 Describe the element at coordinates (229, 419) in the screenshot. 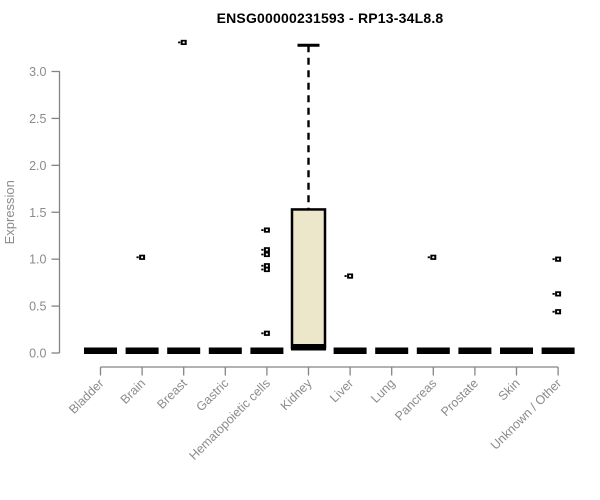

I see `x-tick-label: Hematopoietic cells` at that location.